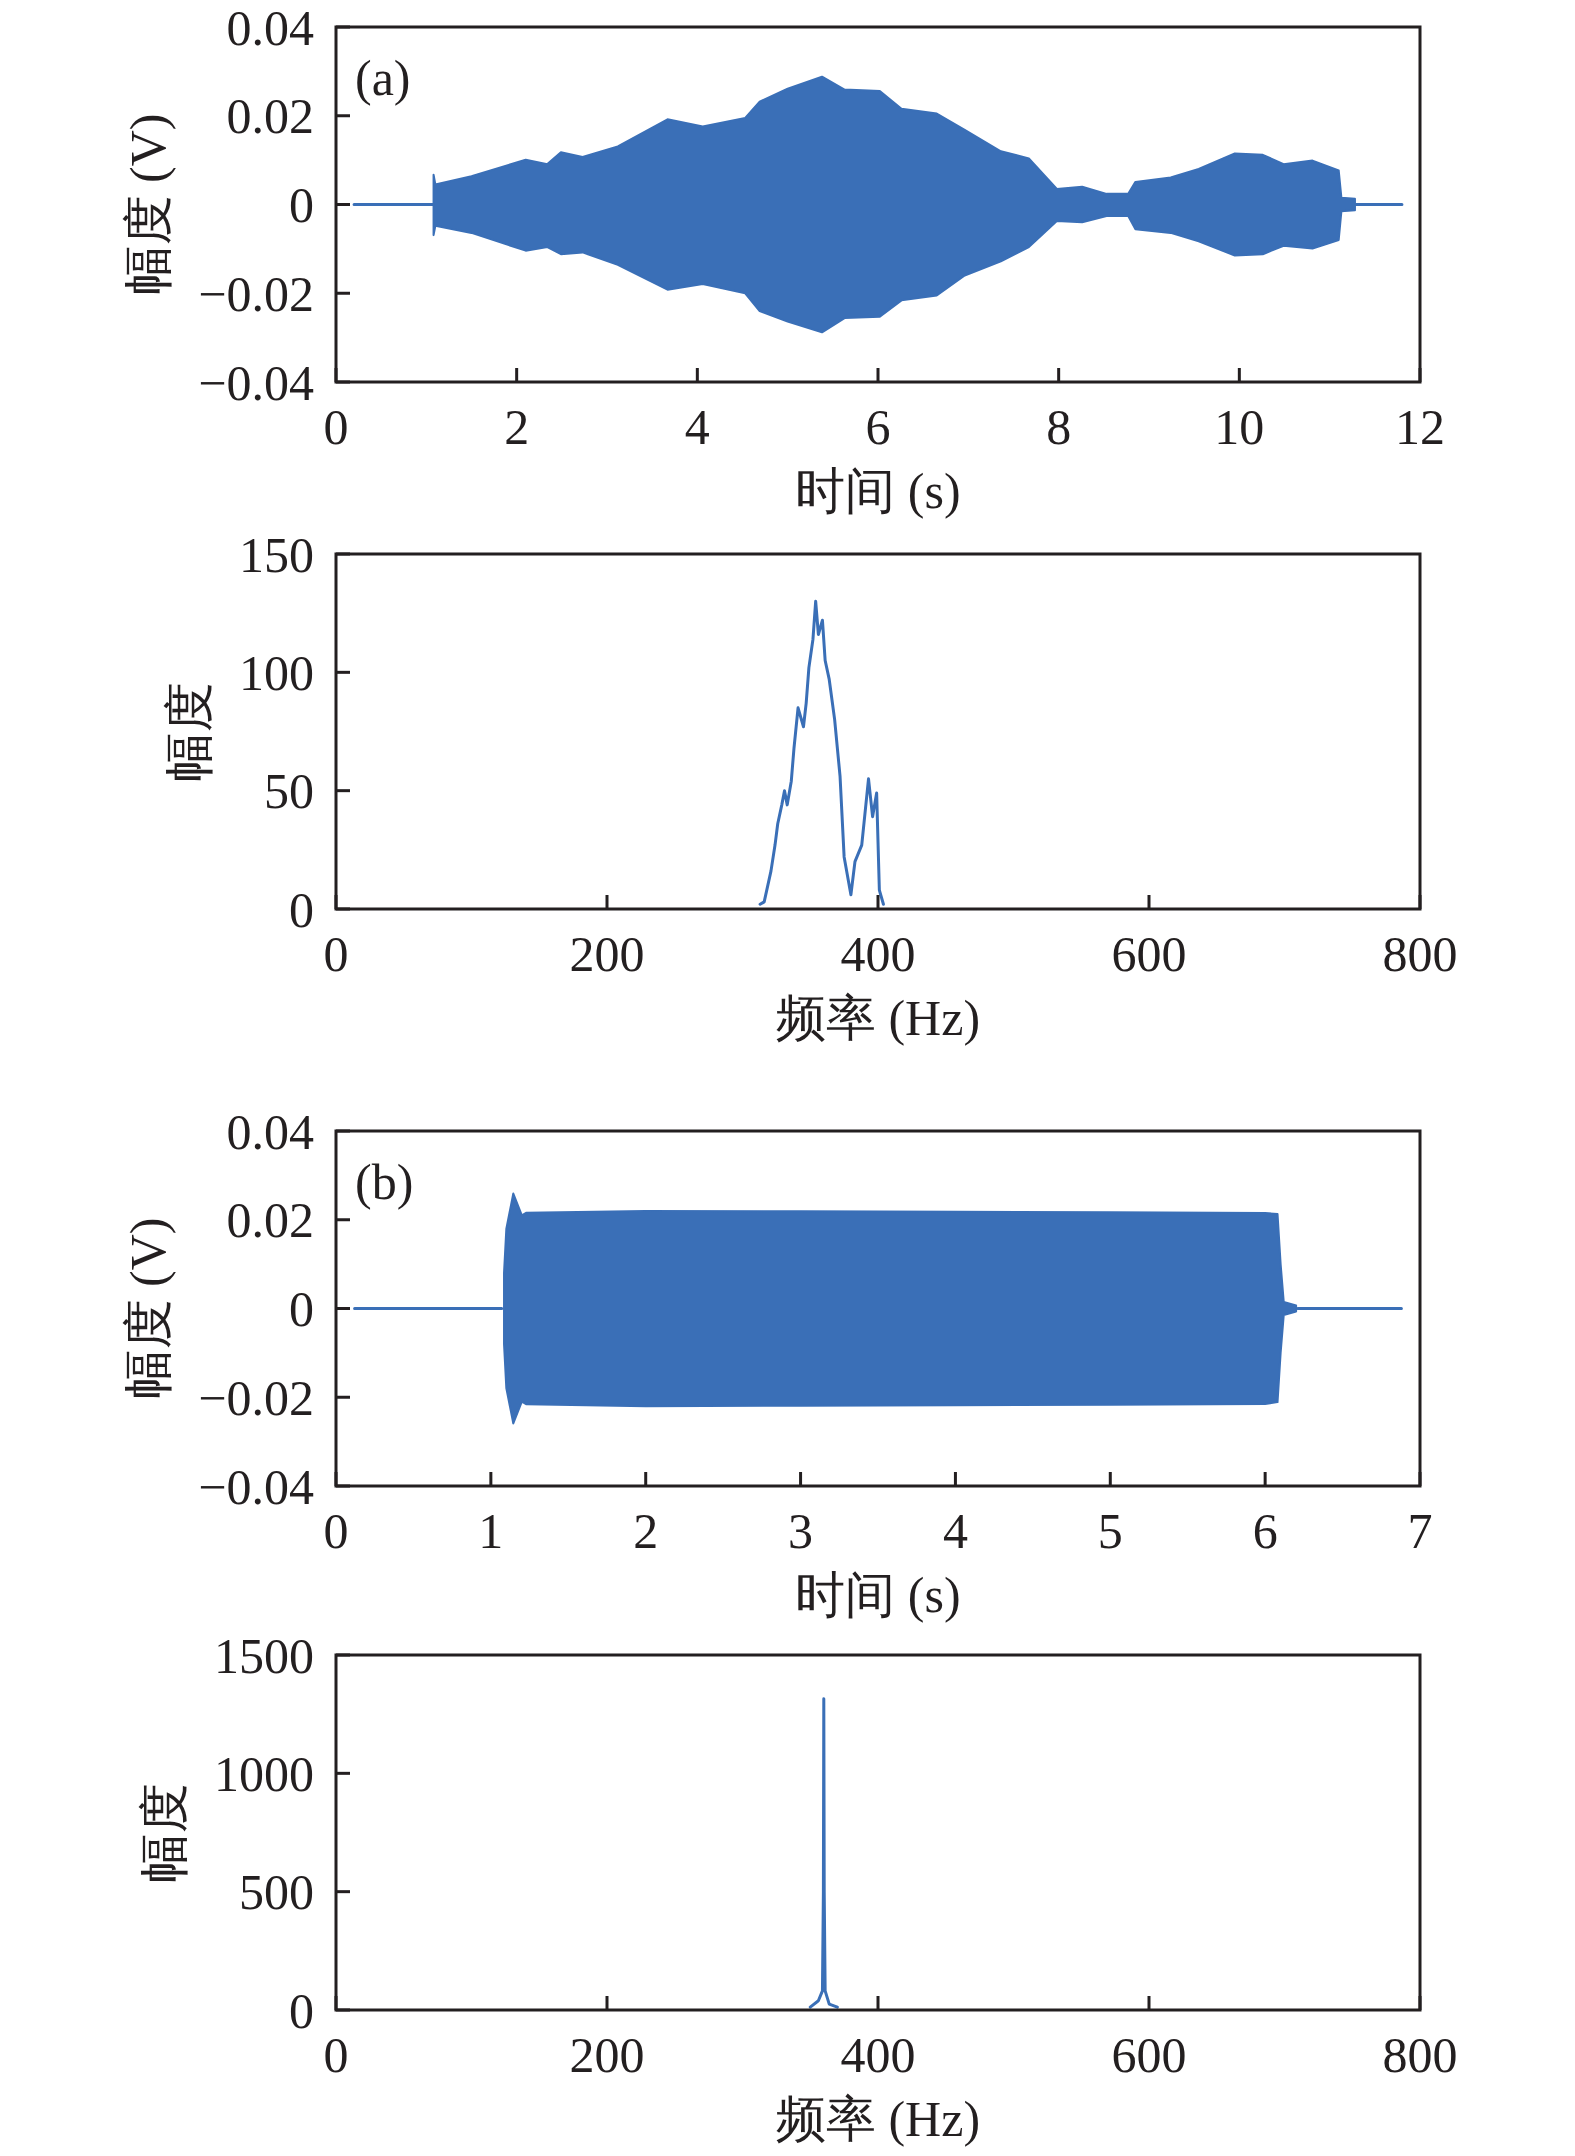 The width and height of the screenshot is (1575, 2156). I want to click on y-tick-label: 1500, so click(264, 1655).